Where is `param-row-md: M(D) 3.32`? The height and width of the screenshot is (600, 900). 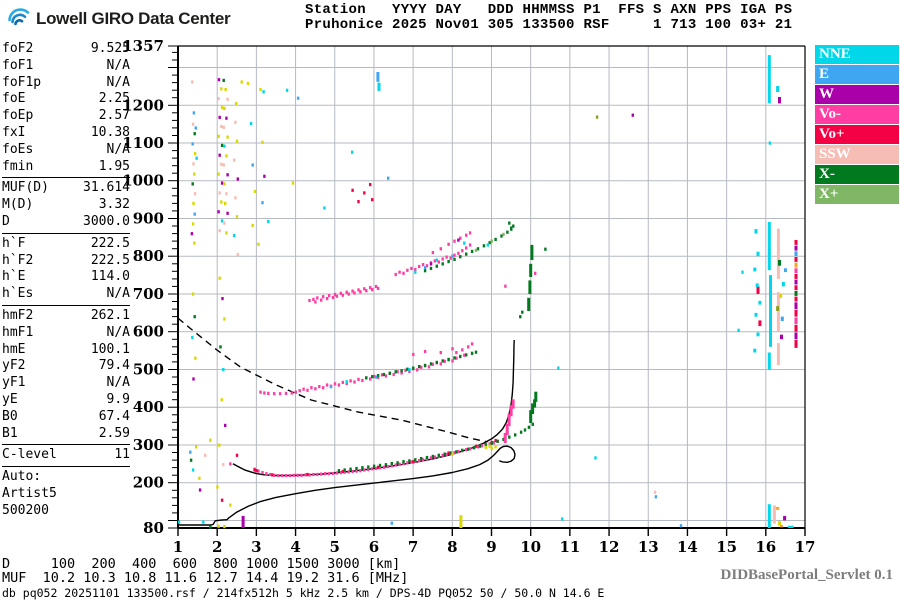
param-row-md: M(D) 3.32 is located at coordinates (66, 205).